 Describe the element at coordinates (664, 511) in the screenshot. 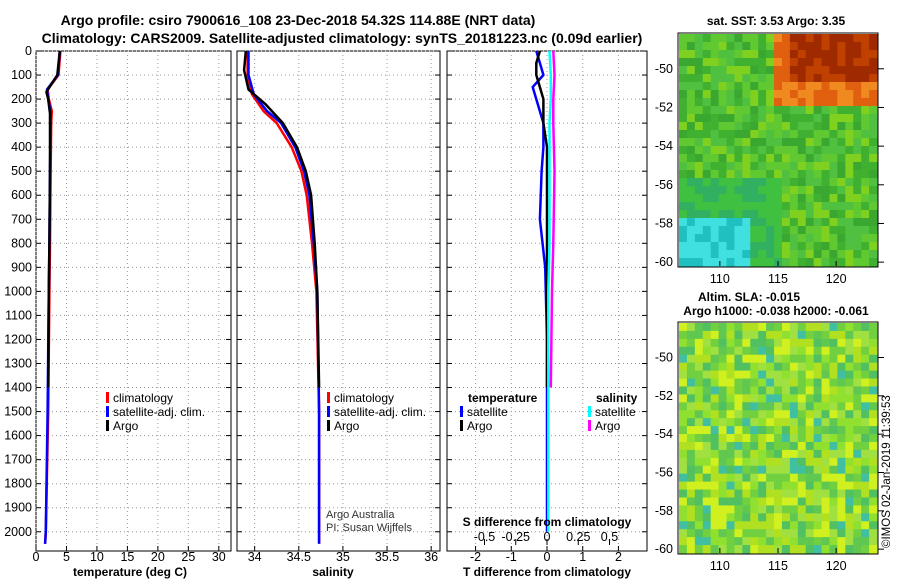

I see `map-y-tick-label: -58` at that location.